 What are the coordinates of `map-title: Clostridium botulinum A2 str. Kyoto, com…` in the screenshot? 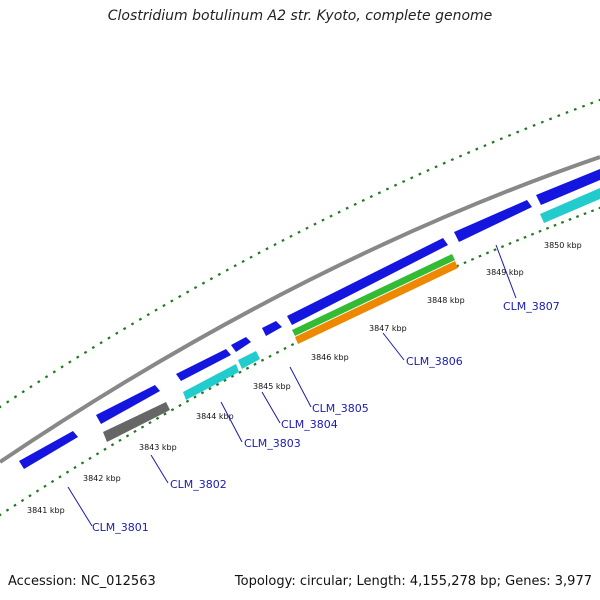 It's located at (300, 16).